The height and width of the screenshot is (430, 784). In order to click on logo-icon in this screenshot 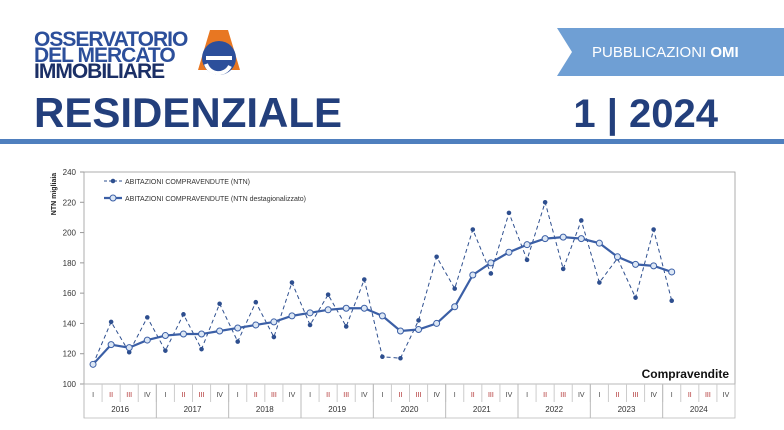, I will do `click(218, 66)`.